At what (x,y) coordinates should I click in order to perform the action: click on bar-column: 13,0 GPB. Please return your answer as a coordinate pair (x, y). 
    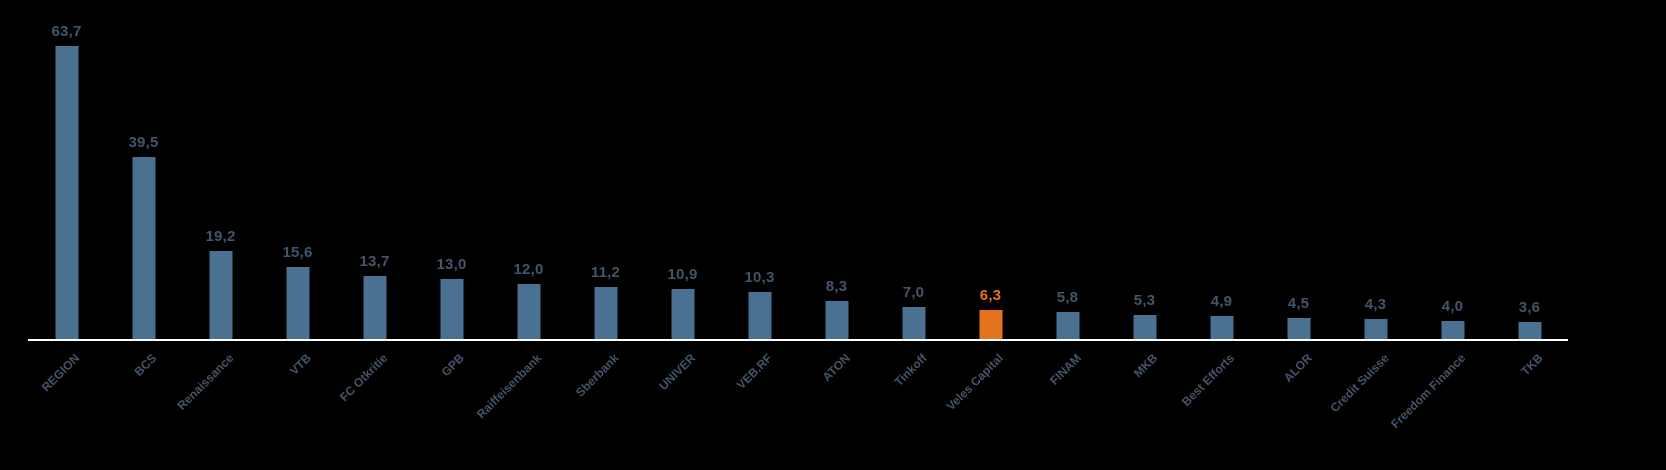
    Looking at the image, I should click on (451, 195).